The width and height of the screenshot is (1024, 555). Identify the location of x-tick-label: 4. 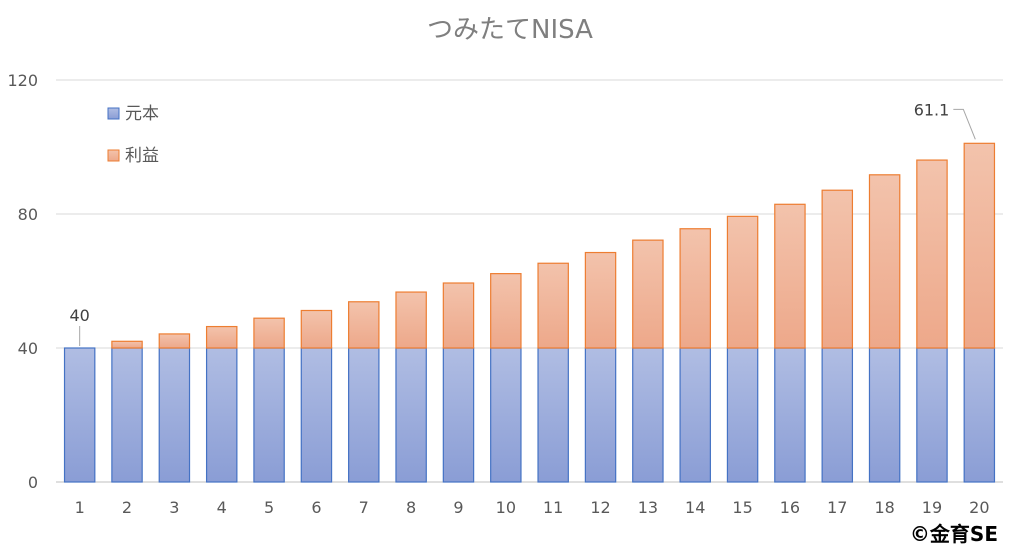
(222, 507).